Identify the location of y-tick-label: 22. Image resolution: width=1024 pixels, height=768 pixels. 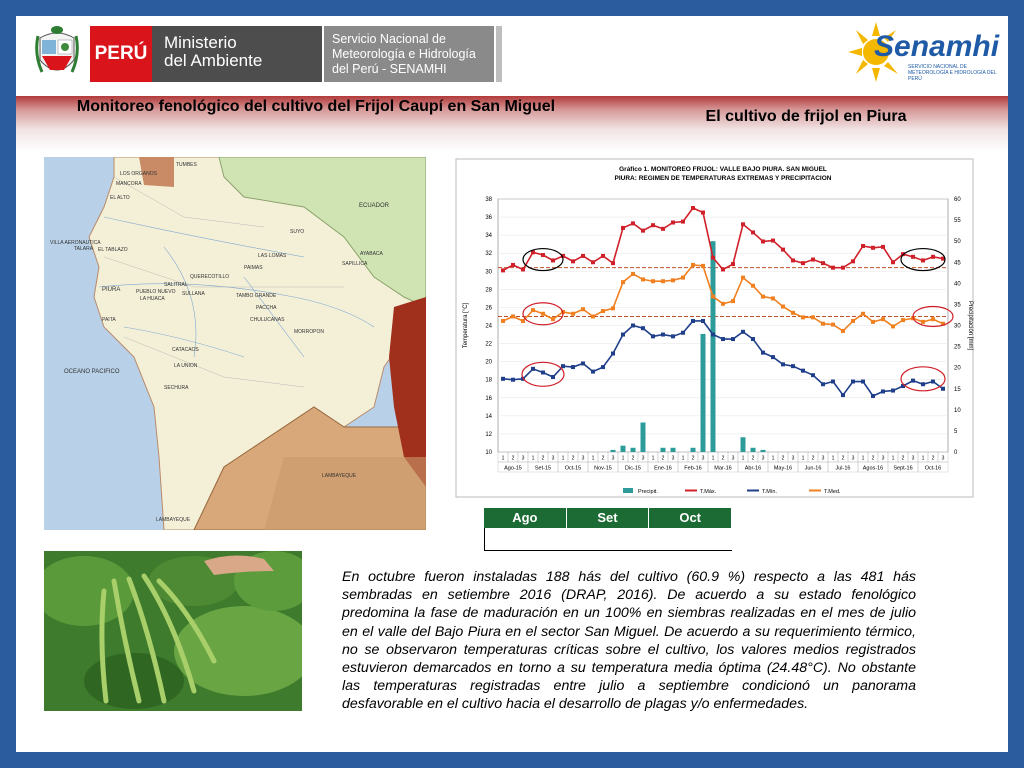
(488, 345).